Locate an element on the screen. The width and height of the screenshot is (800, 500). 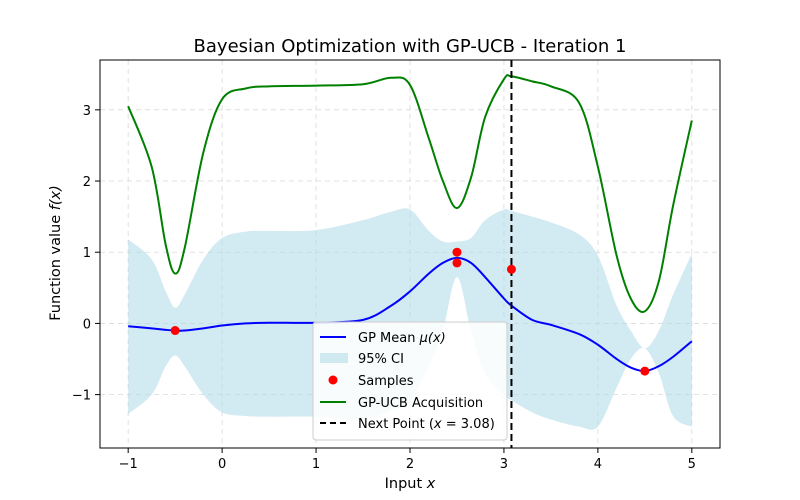
x-tick-label: 3 is located at coordinates (504, 464).